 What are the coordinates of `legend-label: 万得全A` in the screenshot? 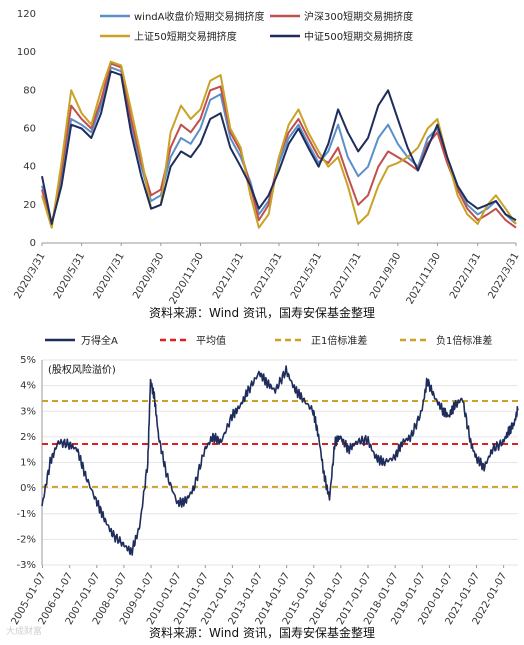 It's located at (99, 340).